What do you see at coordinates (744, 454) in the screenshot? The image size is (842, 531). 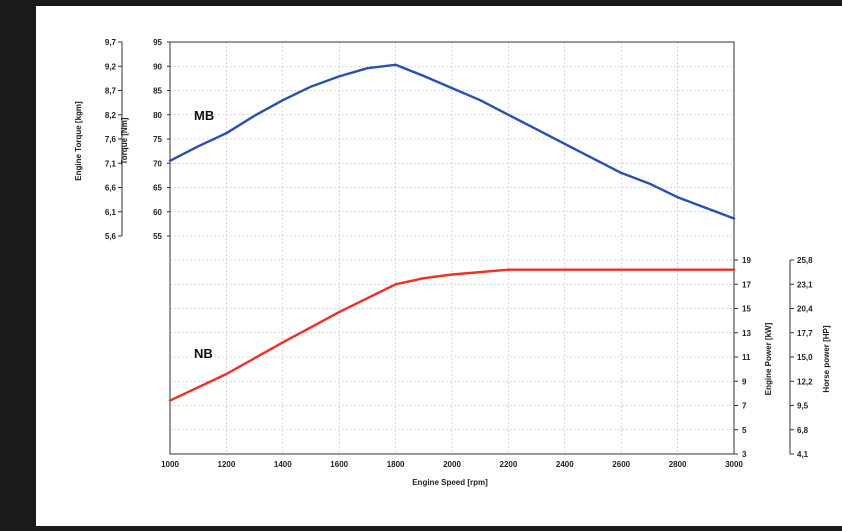 I see `y-tick-label-kw: 3` at bounding box center [744, 454].